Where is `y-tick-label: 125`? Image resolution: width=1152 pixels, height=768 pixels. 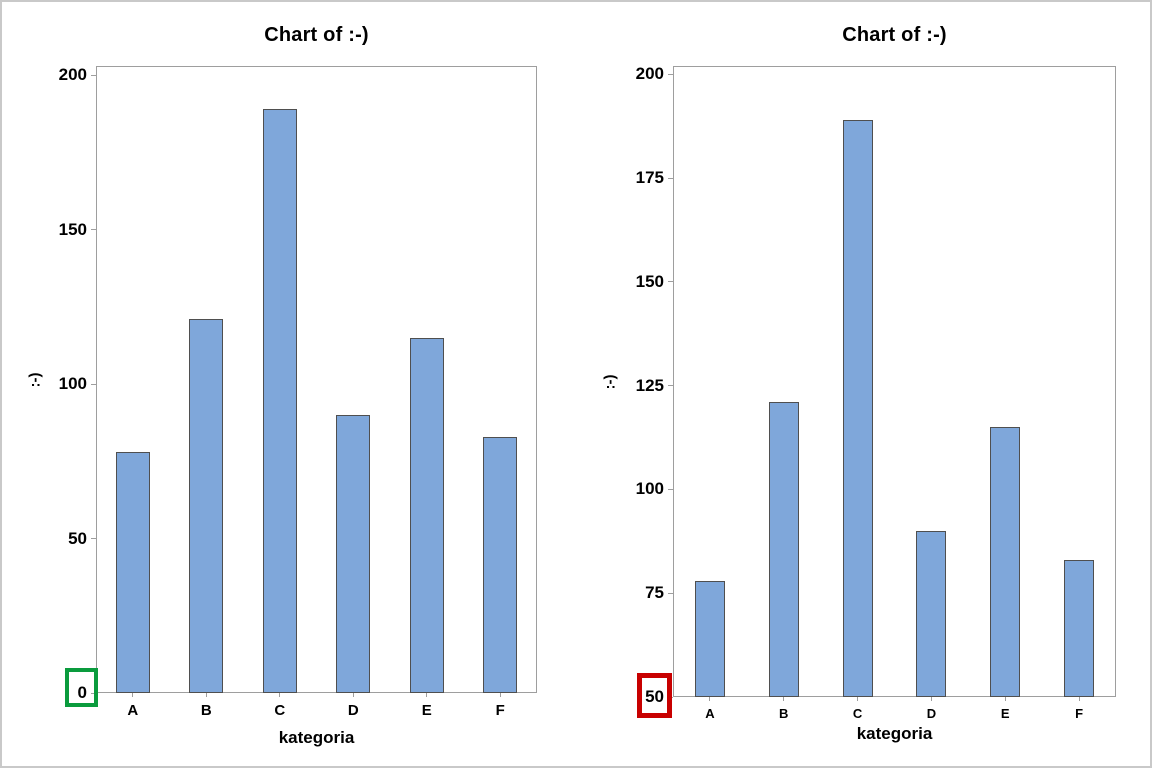
y-tick-label: 125 is located at coordinates (649, 385).